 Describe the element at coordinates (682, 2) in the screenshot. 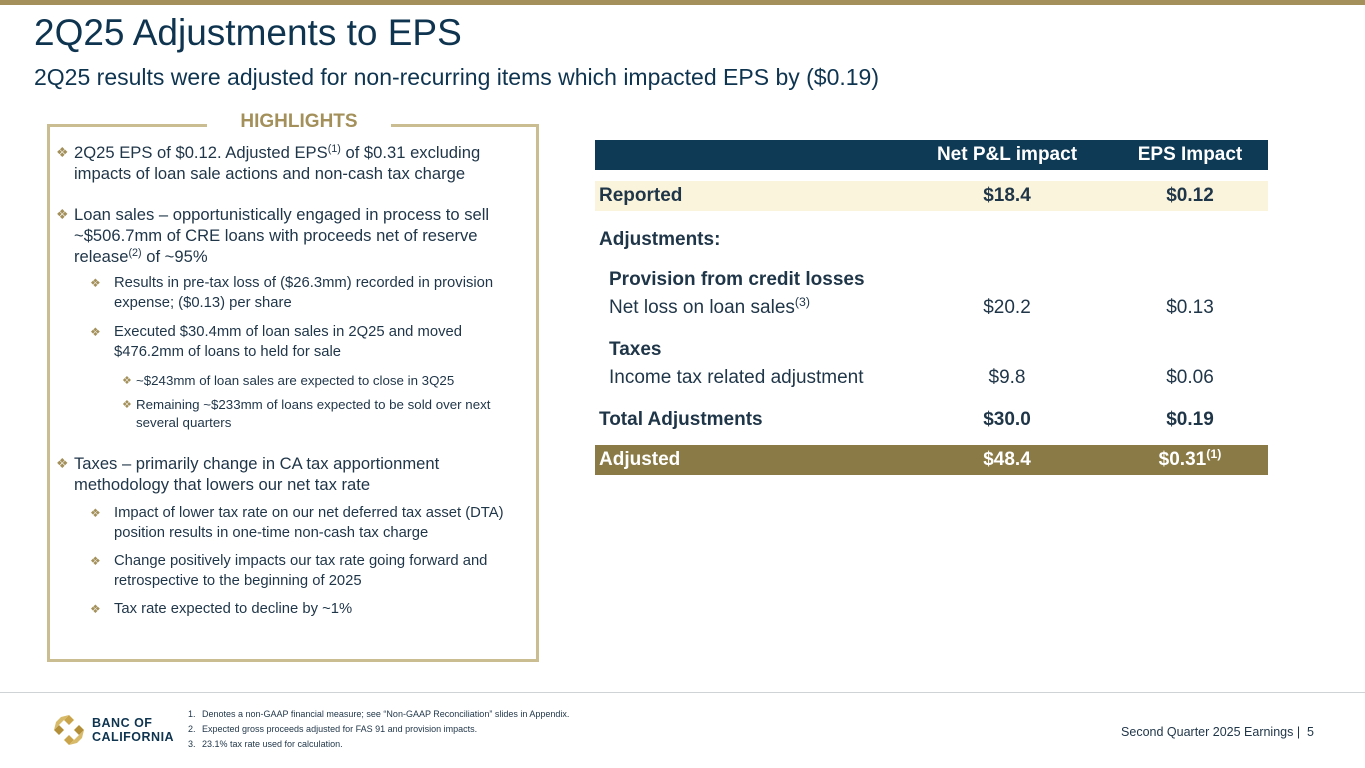

I see `top-accent-bar` at that location.